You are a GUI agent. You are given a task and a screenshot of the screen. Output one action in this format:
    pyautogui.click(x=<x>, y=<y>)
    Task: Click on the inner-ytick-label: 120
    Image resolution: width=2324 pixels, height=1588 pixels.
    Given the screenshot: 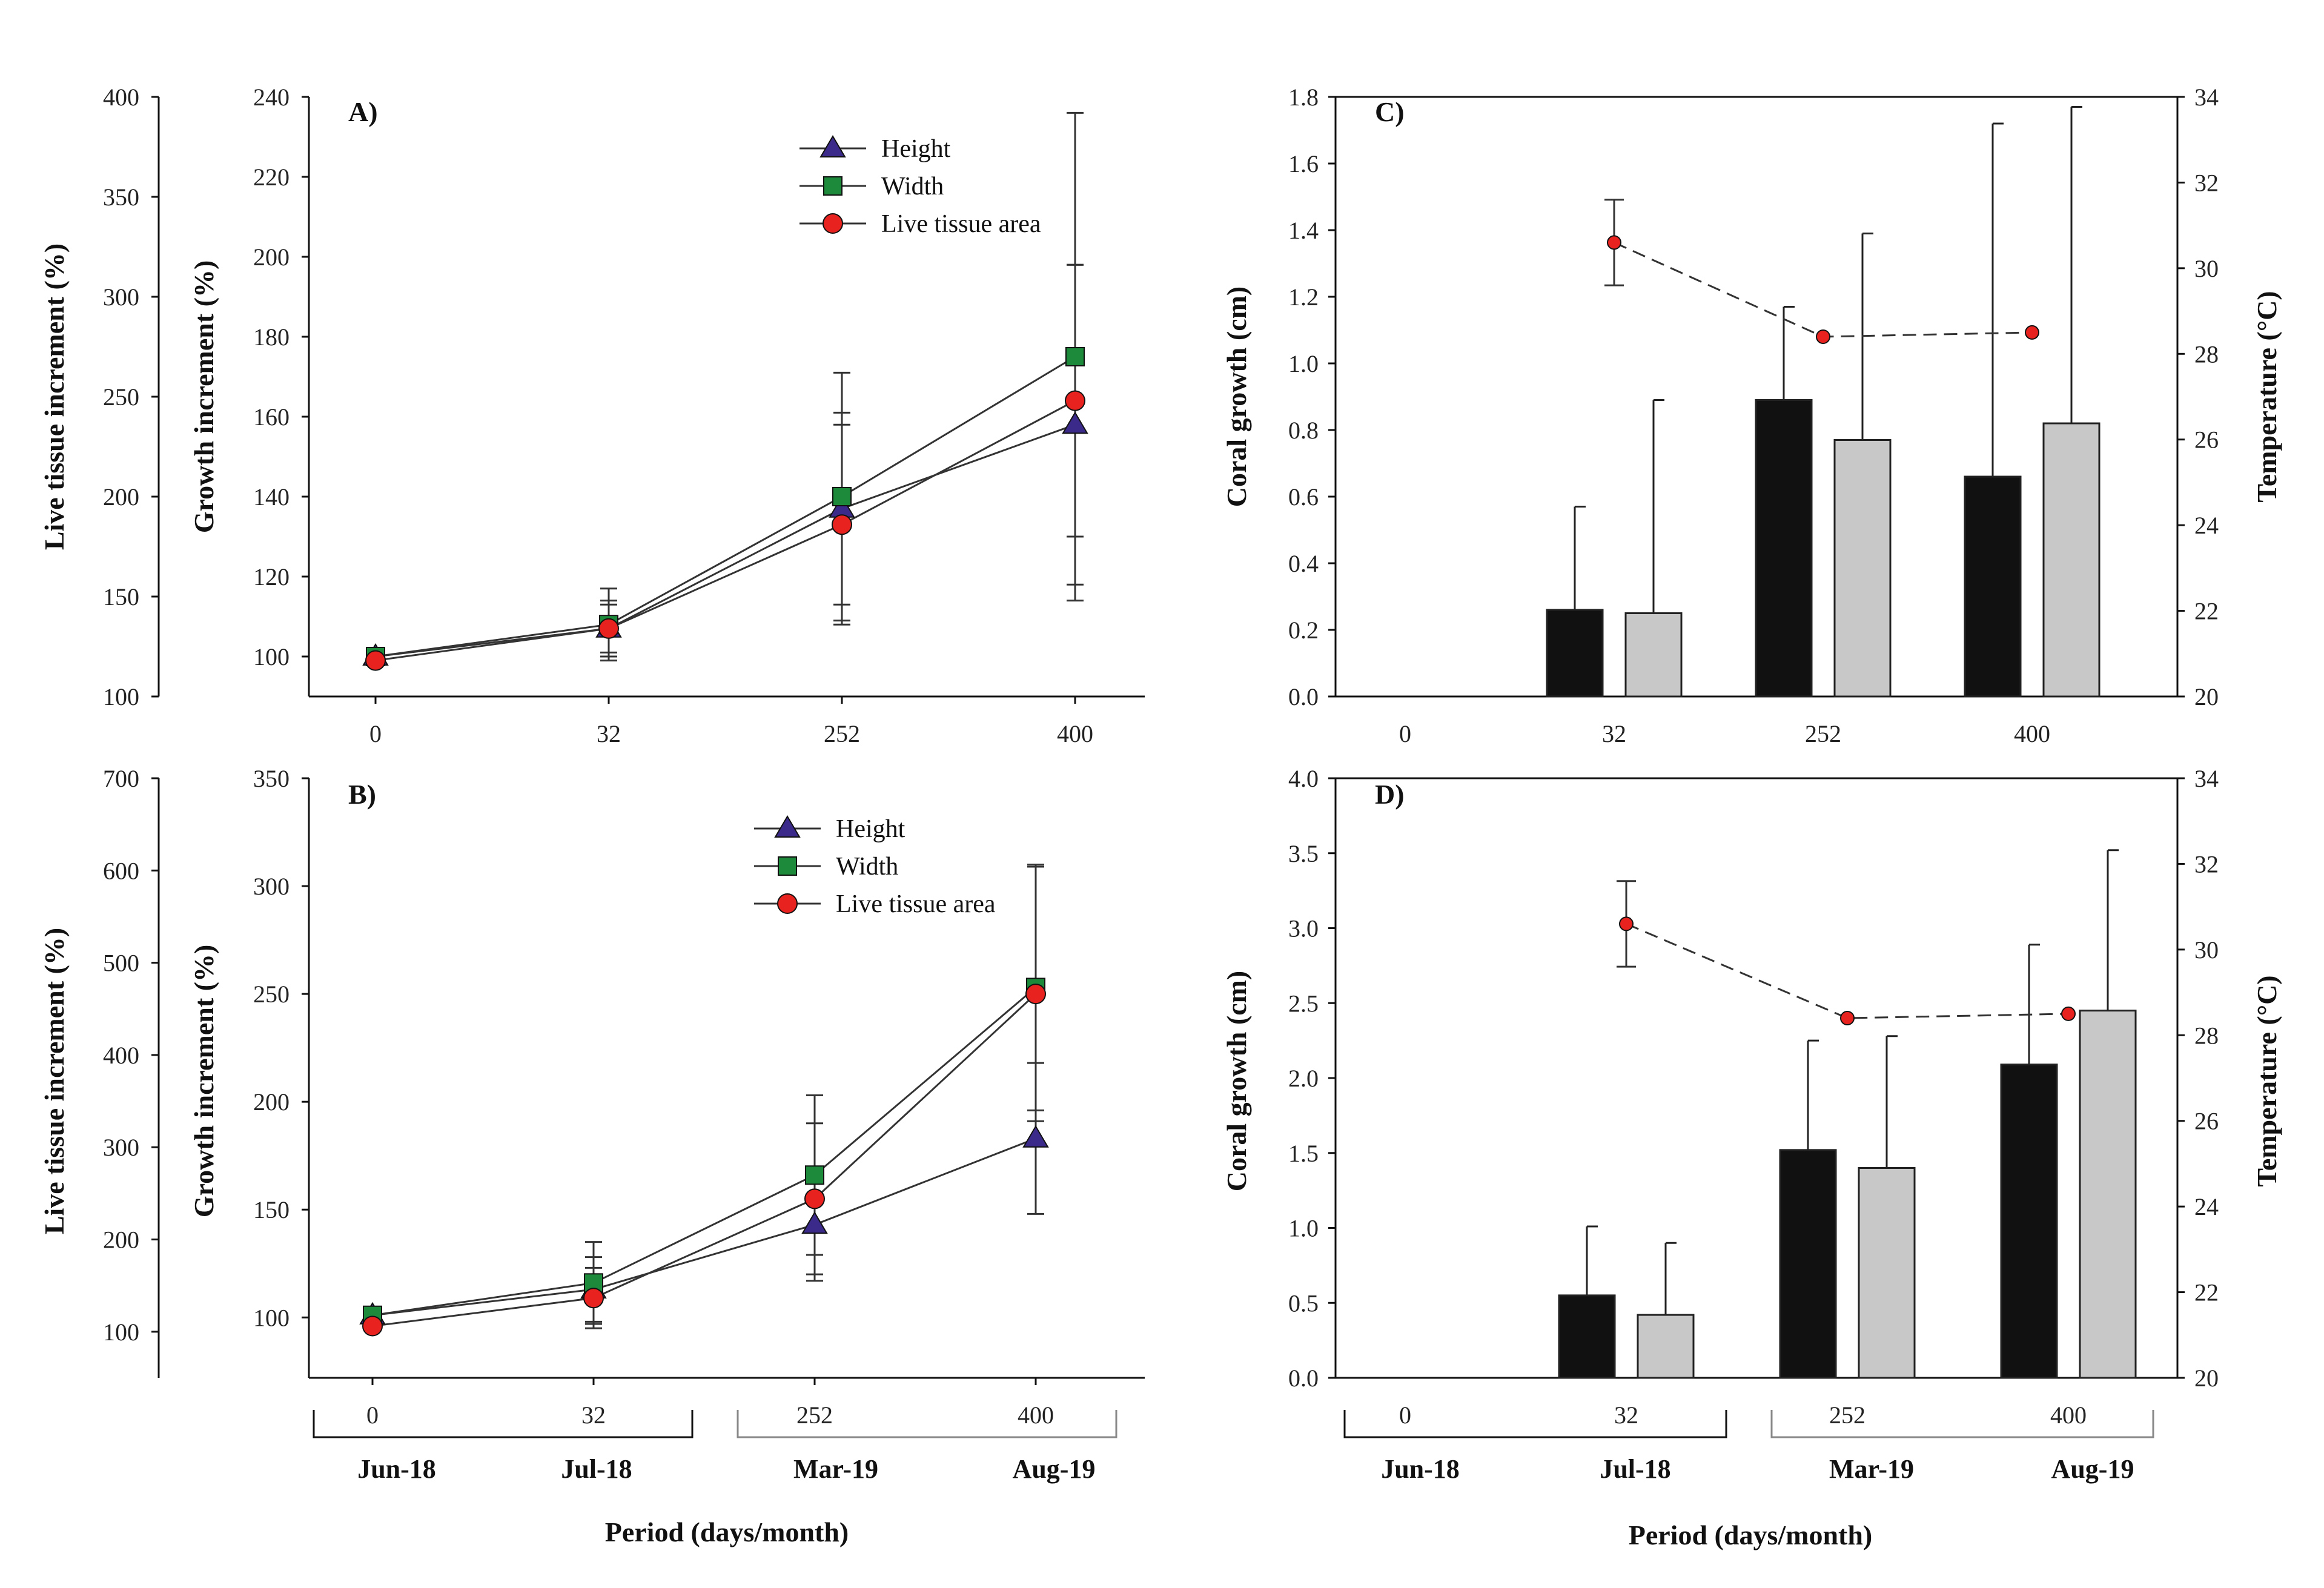 What is the action you would take?
    pyautogui.click(x=271, y=577)
    